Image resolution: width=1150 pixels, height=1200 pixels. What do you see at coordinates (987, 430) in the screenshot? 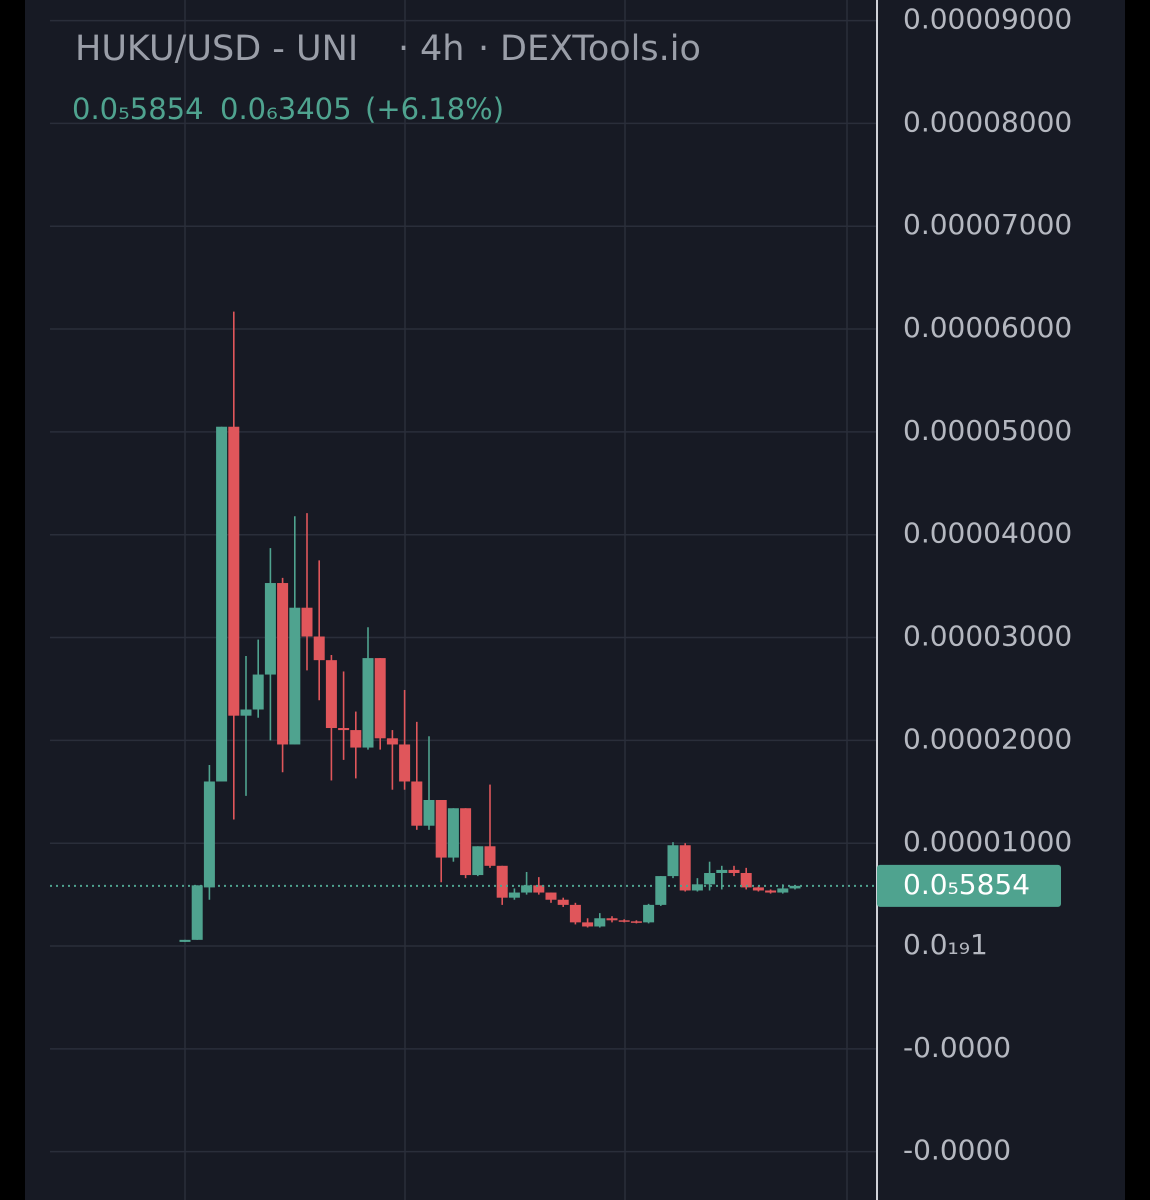
I see `y-tick-label: 0.00005000` at bounding box center [987, 430].